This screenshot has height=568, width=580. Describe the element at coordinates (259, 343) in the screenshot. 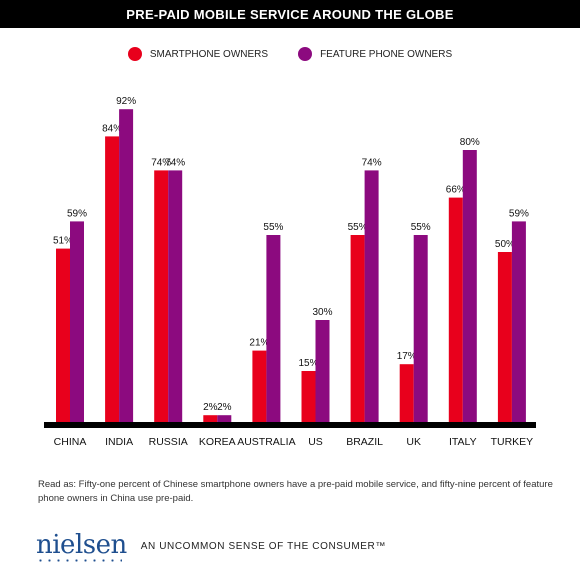

I see `data-label-australia-smartphone: 21%` at that location.